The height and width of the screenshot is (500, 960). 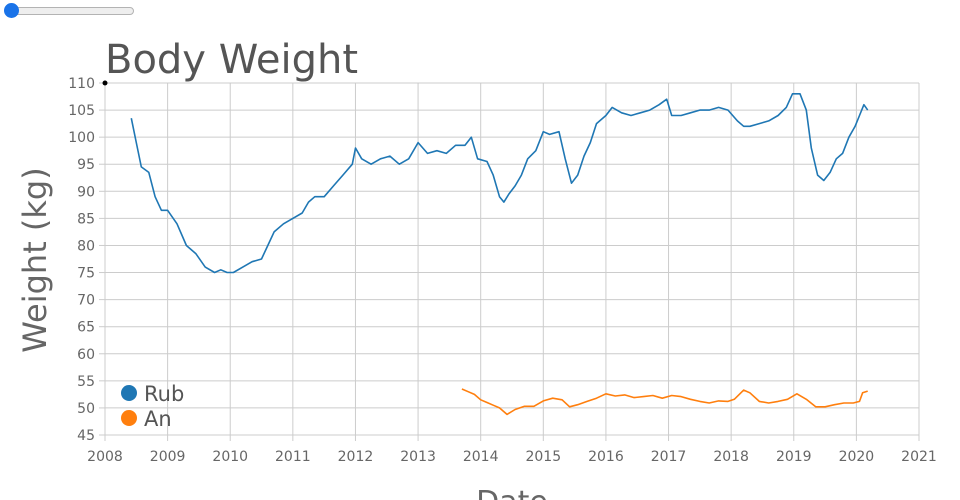 What do you see at coordinates (418, 457) in the screenshot?
I see `x-tick-label: 2013` at bounding box center [418, 457].